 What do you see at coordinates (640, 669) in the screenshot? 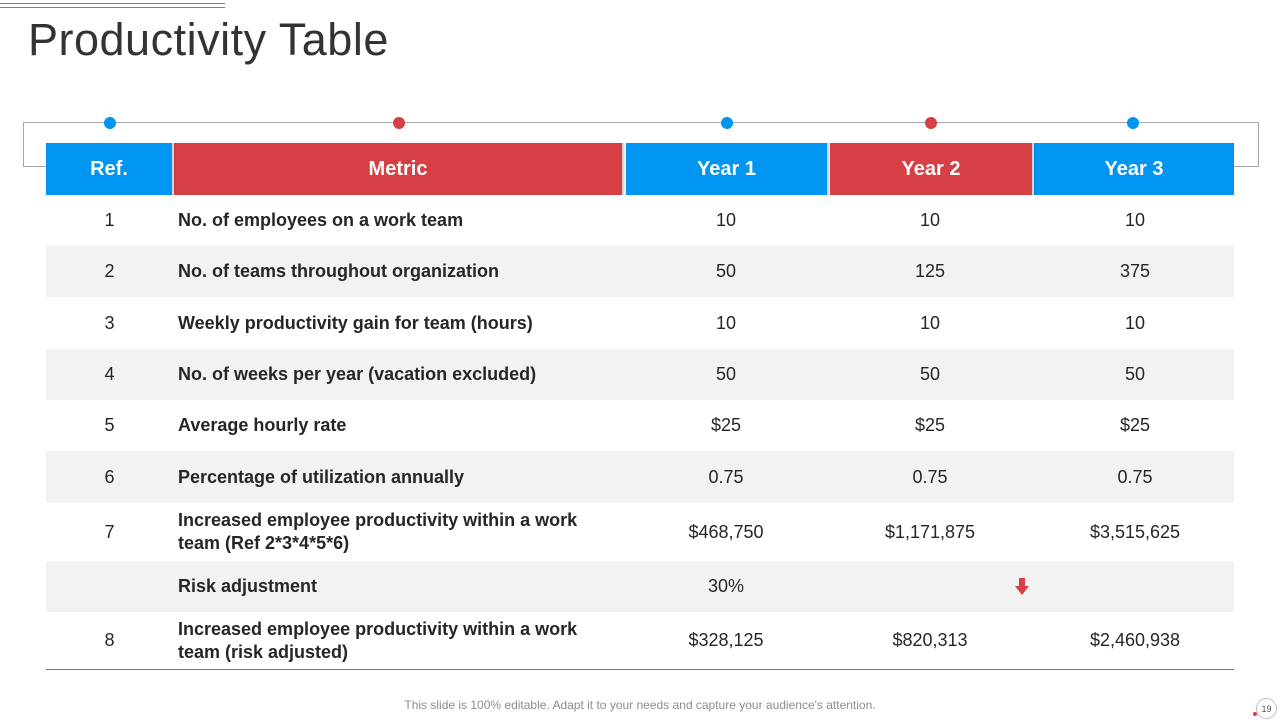
I see `table-bottom-rule` at bounding box center [640, 669].